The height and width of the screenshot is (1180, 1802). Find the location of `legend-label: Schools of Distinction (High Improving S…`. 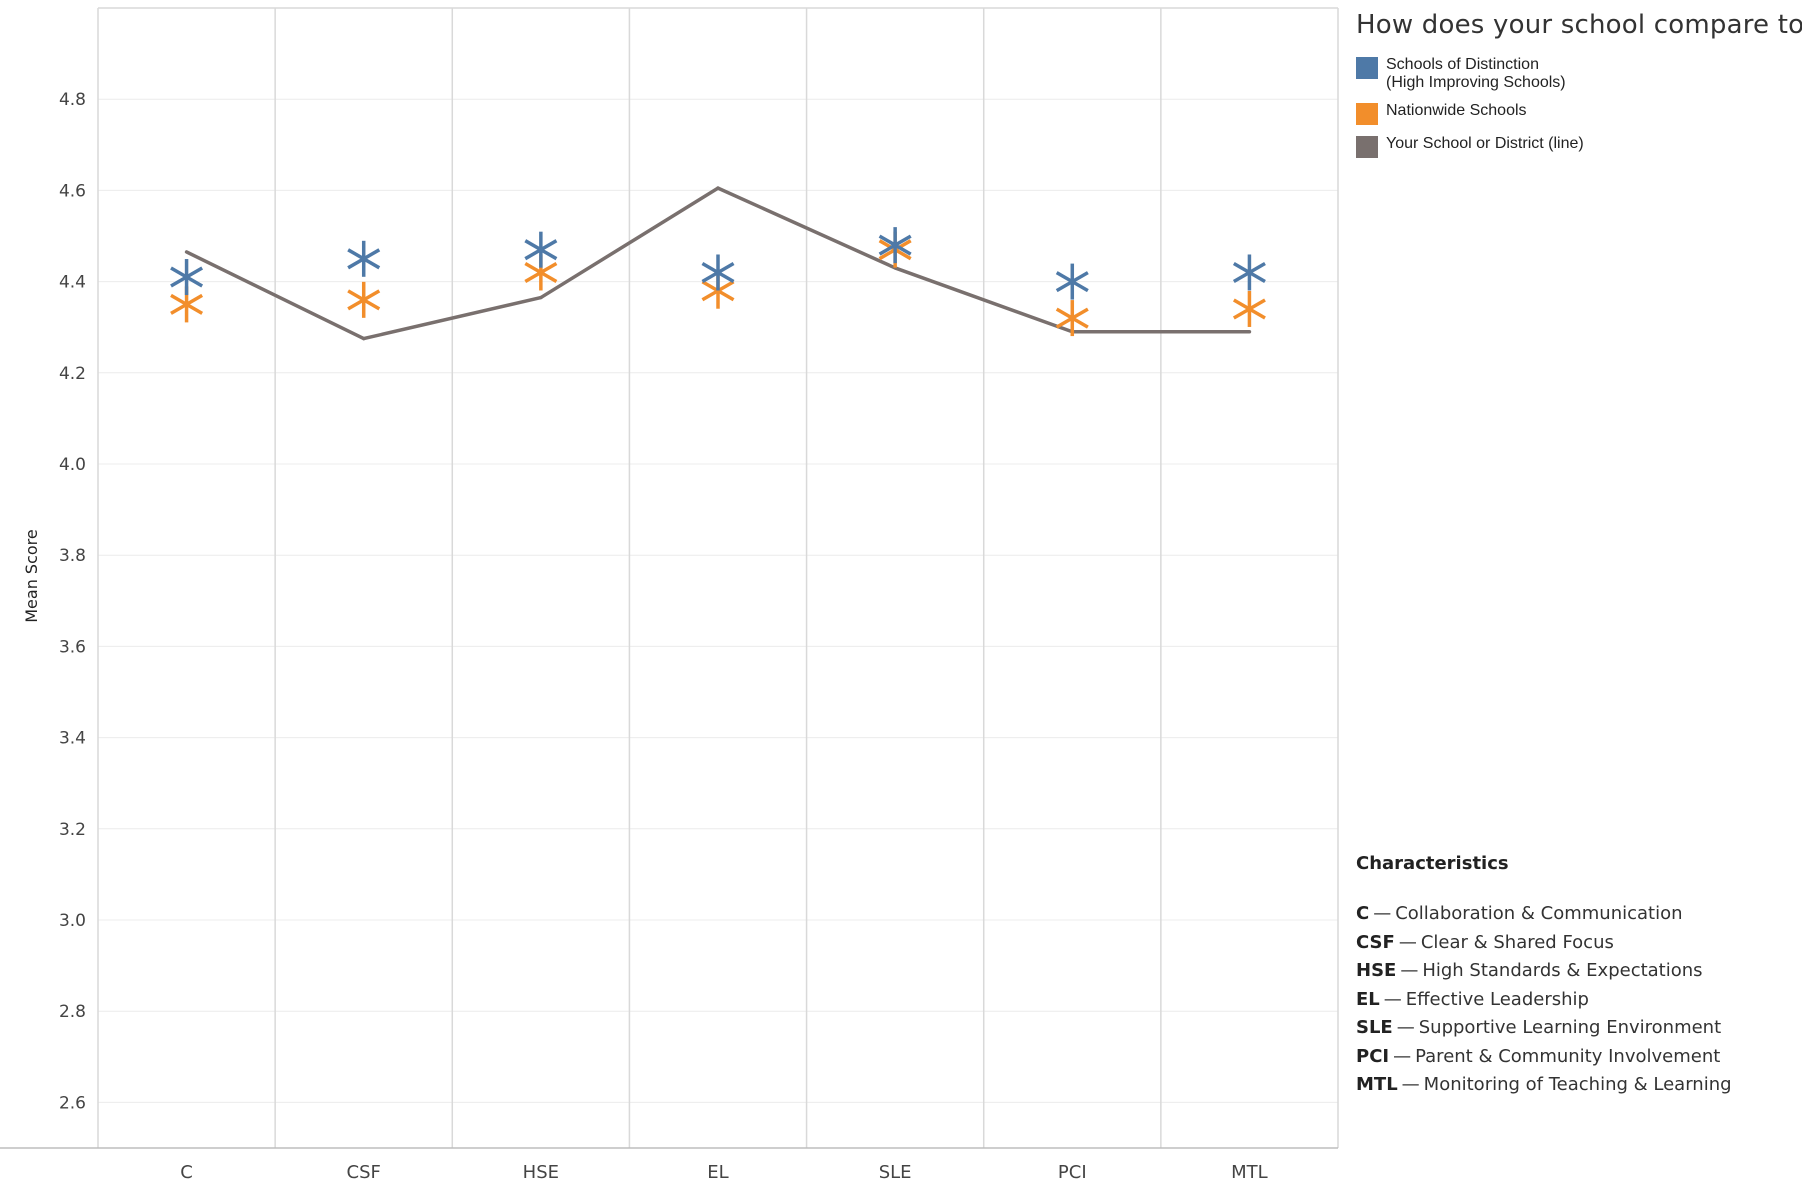

legend-label: Schools of Distinction (High Improving S… is located at coordinates (1476, 73).